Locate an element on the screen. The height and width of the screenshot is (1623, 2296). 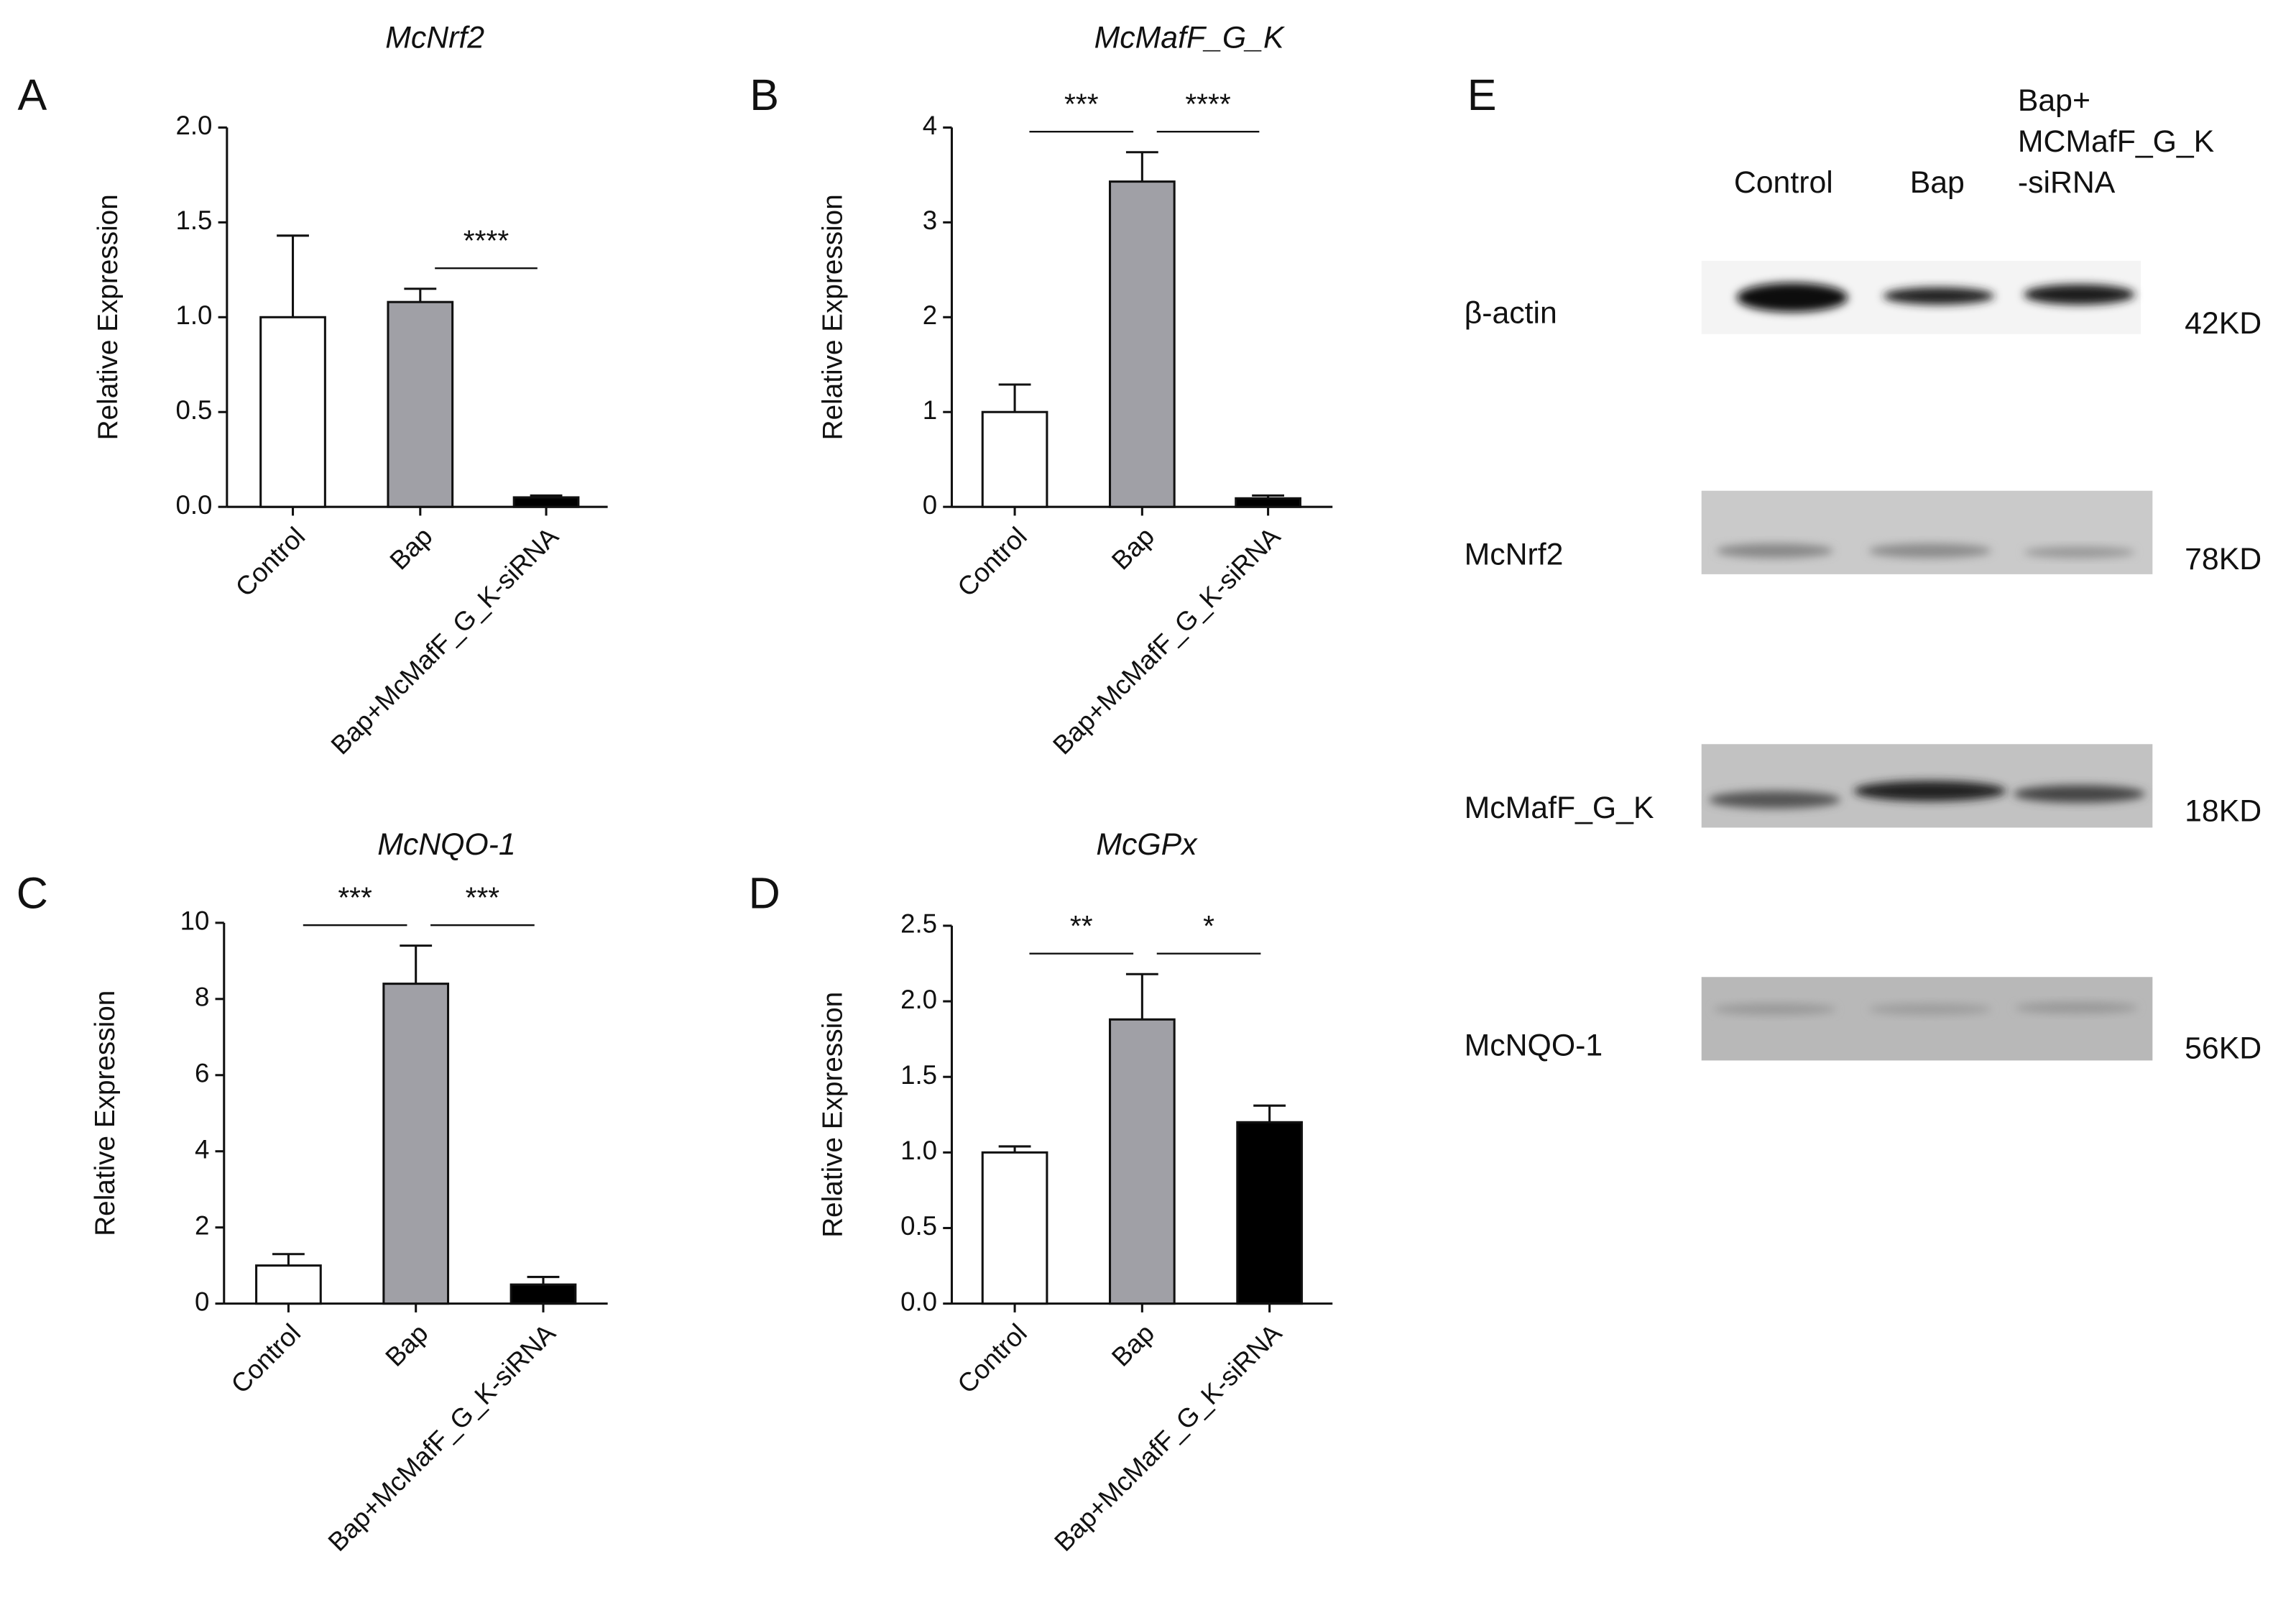
lane-label: MCMafF_G_K is located at coordinates (2116, 141).